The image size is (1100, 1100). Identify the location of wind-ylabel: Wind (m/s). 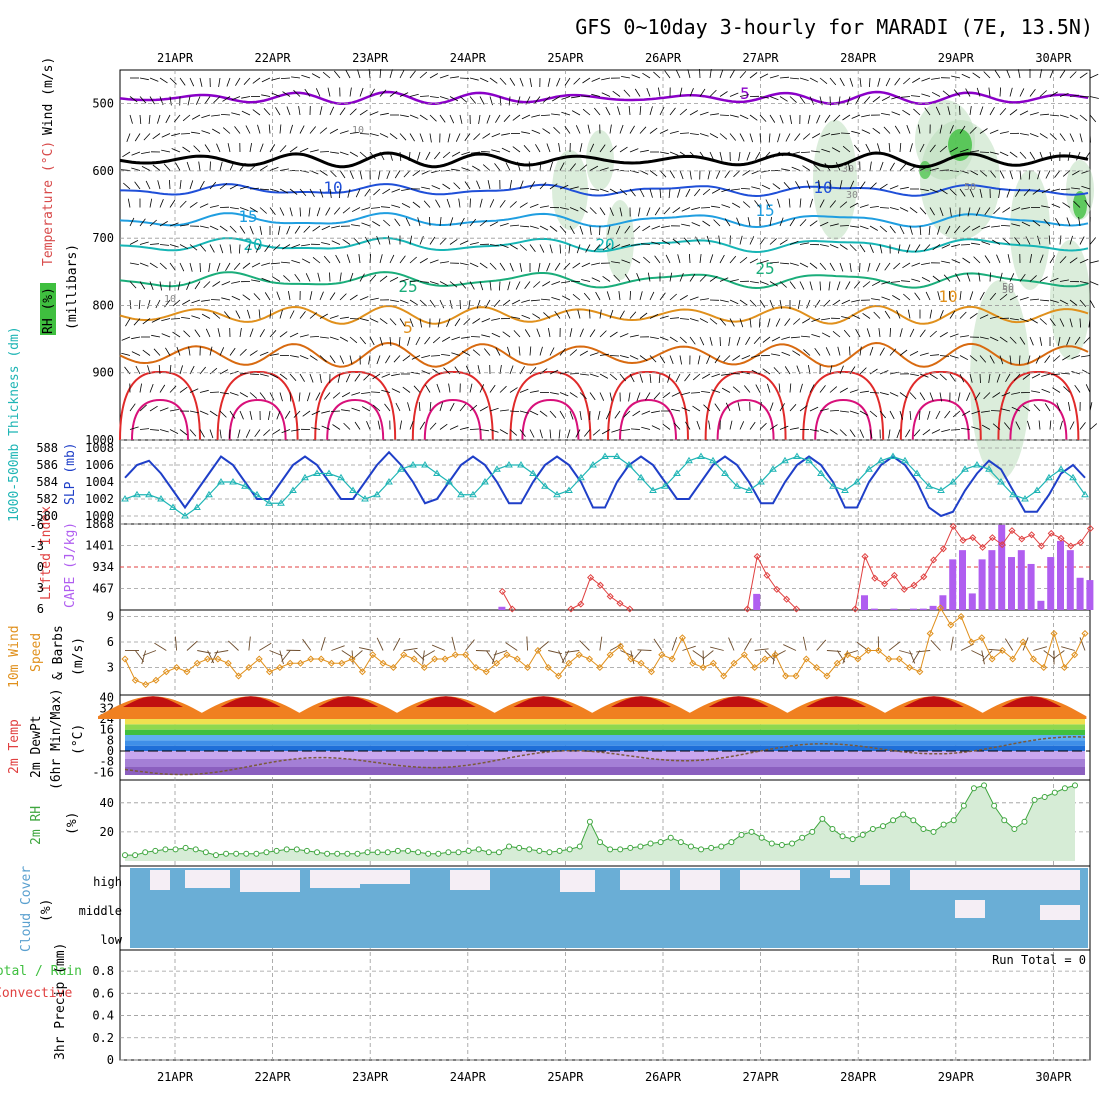
(48, 96).